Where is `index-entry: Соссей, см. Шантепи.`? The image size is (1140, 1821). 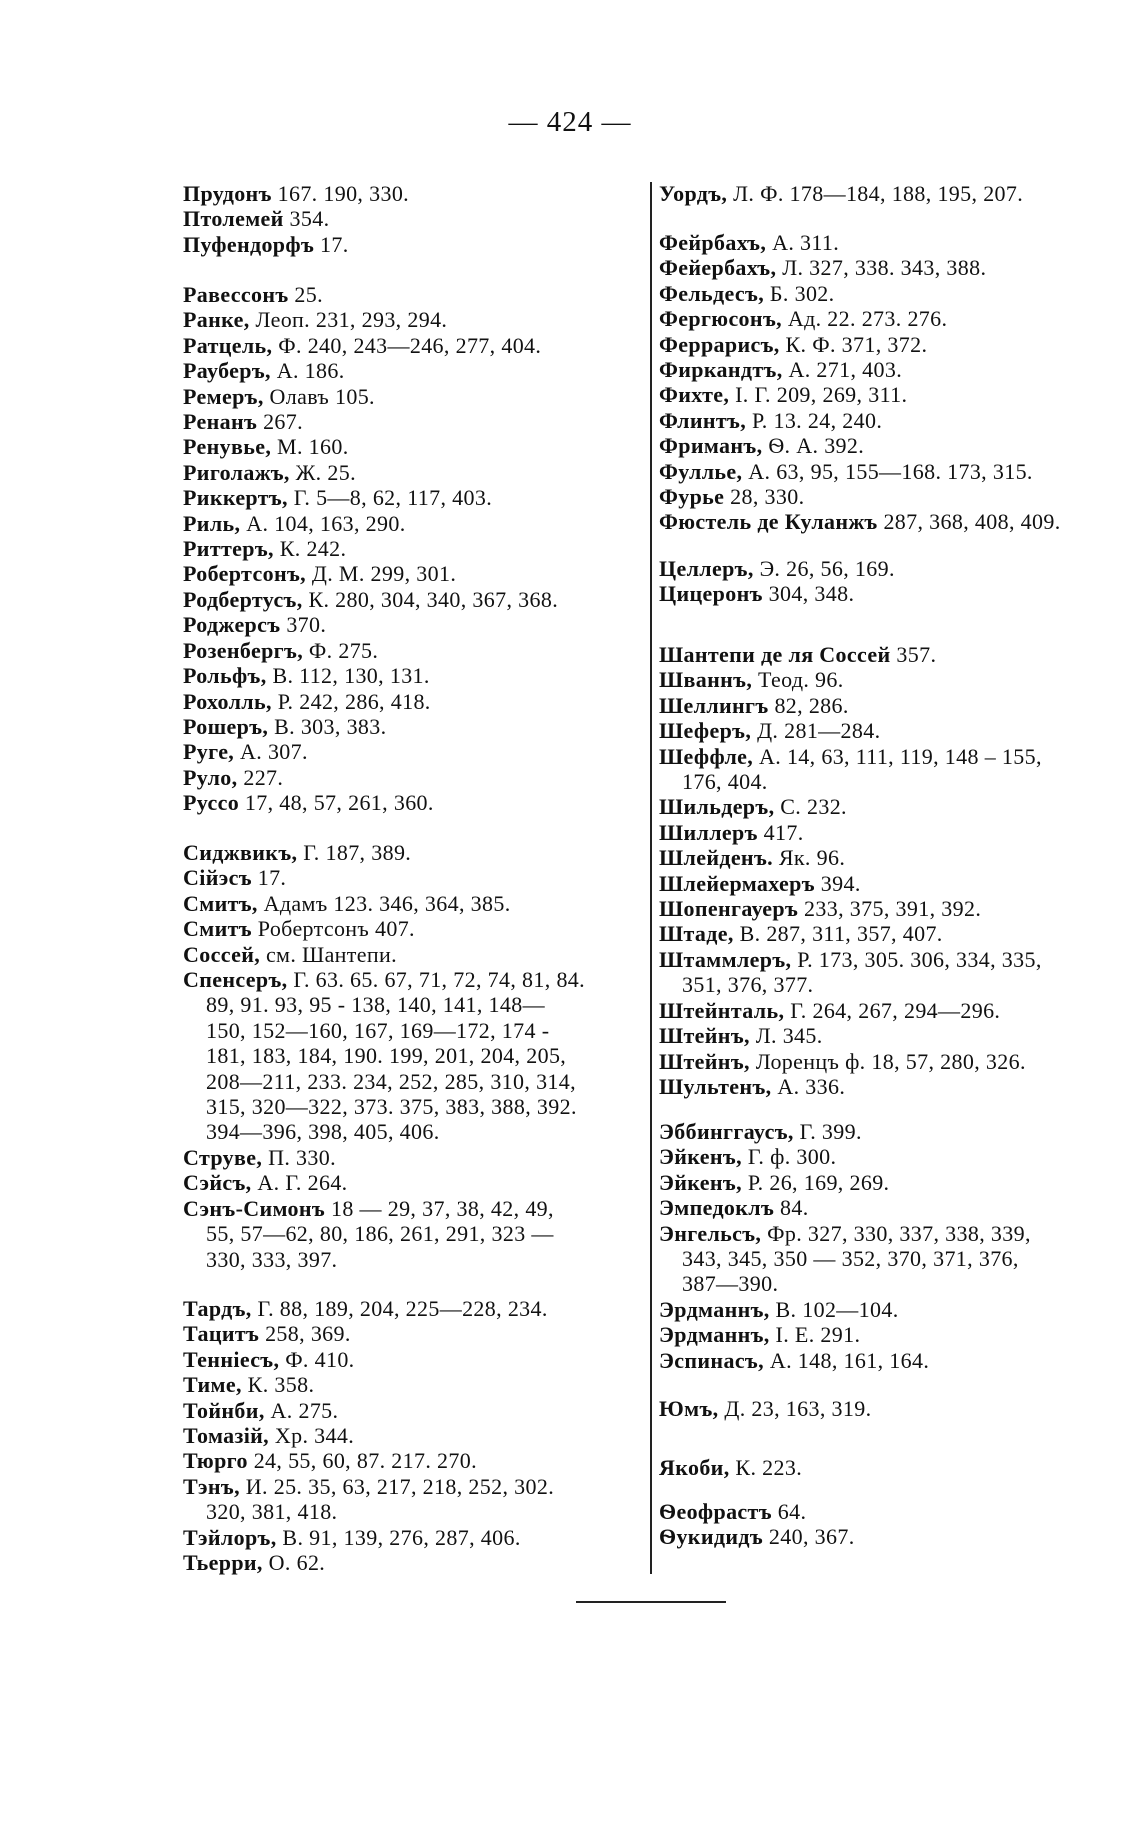
index-entry: Соссей, см. Шантепи. is located at coordinates (384, 954).